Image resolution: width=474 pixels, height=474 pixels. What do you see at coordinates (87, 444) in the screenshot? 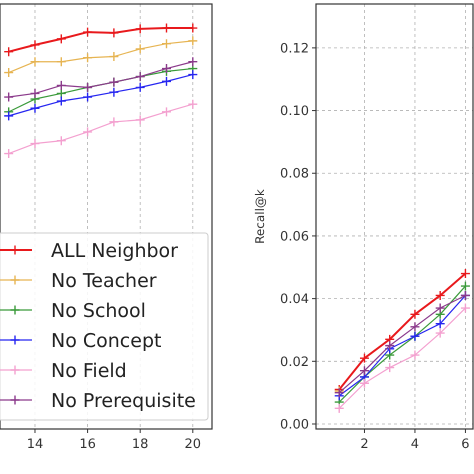
I see `x-tick-label: 16` at bounding box center [87, 444].